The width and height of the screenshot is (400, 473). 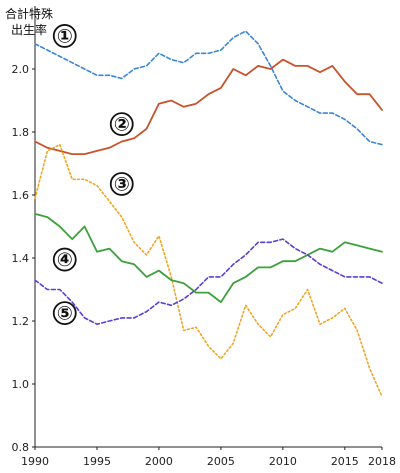 I want to click on x-tick-label: 2005, so click(x=221, y=461).